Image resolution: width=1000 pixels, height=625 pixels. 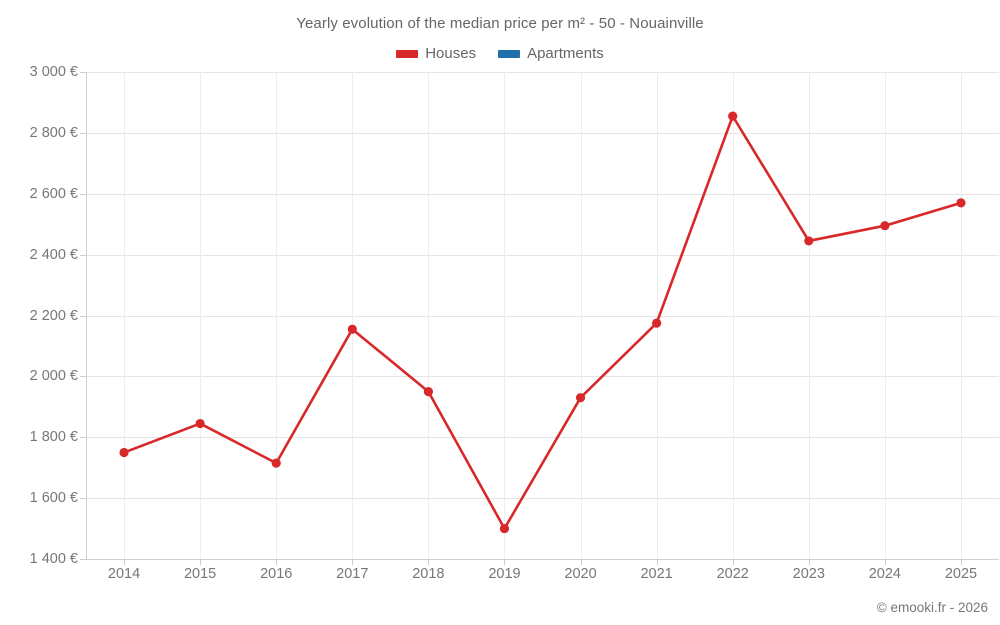 What do you see at coordinates (53, 315) in the screenshot?
I see `y-axis-tick-label: 2 200 €` at bounding box center [53, 315].